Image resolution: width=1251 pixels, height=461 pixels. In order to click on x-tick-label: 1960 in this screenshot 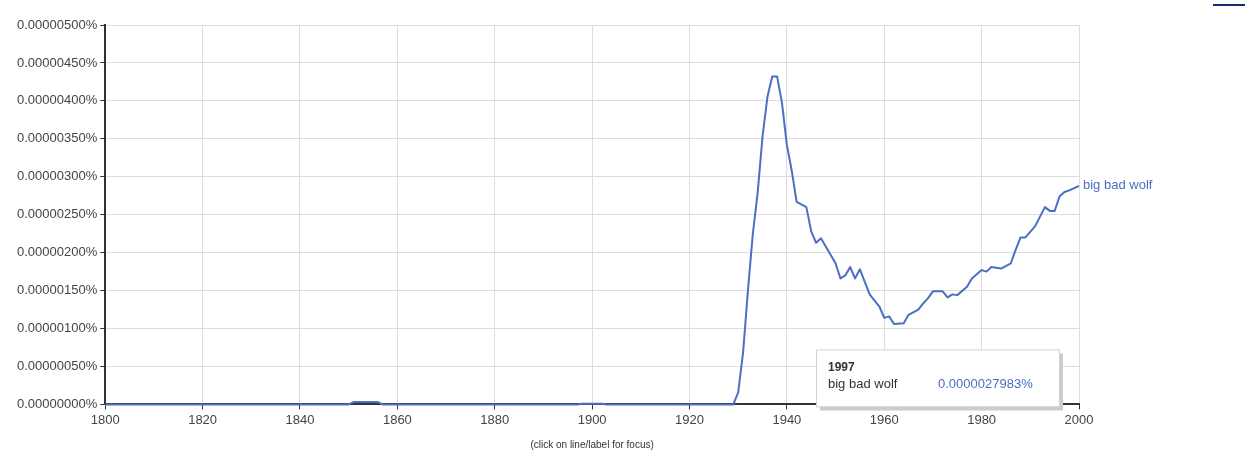, I will do `click(884, 419)`.